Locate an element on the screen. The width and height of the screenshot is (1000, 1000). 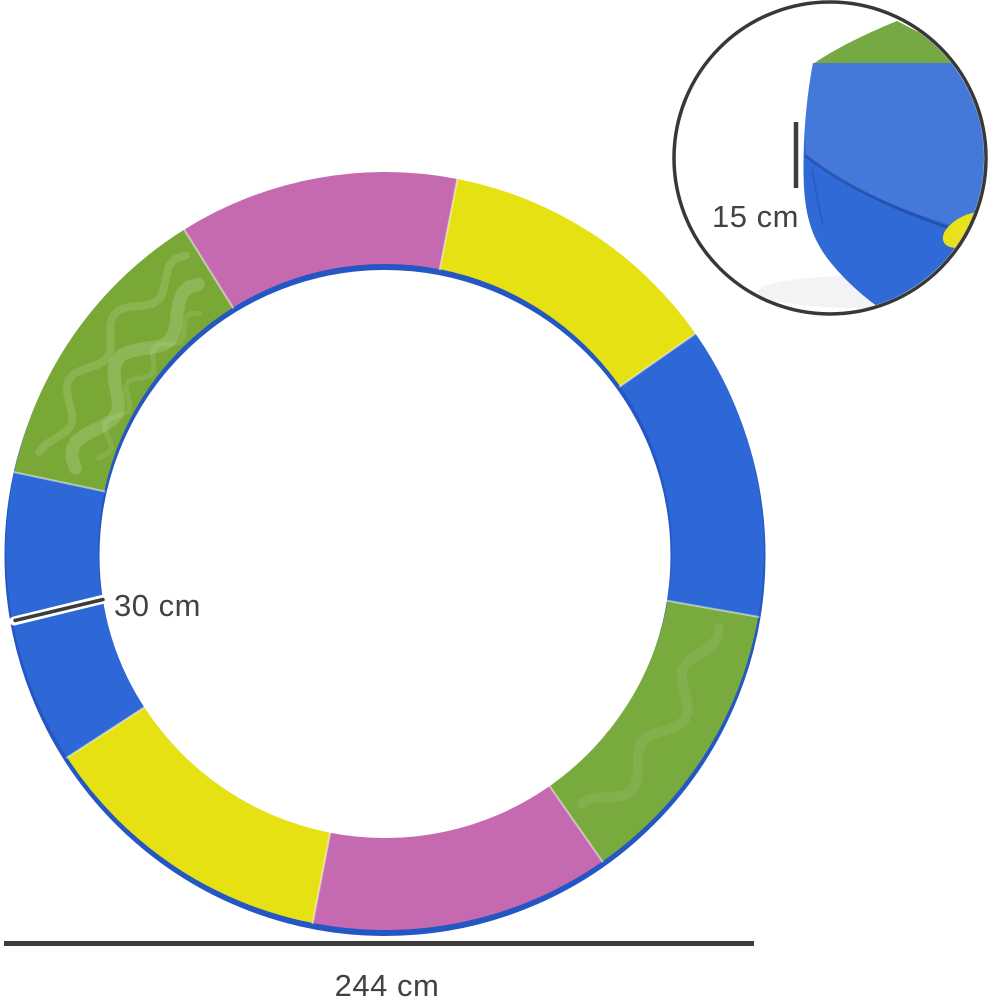
pad-width-line is located at coordinates (59, 610).